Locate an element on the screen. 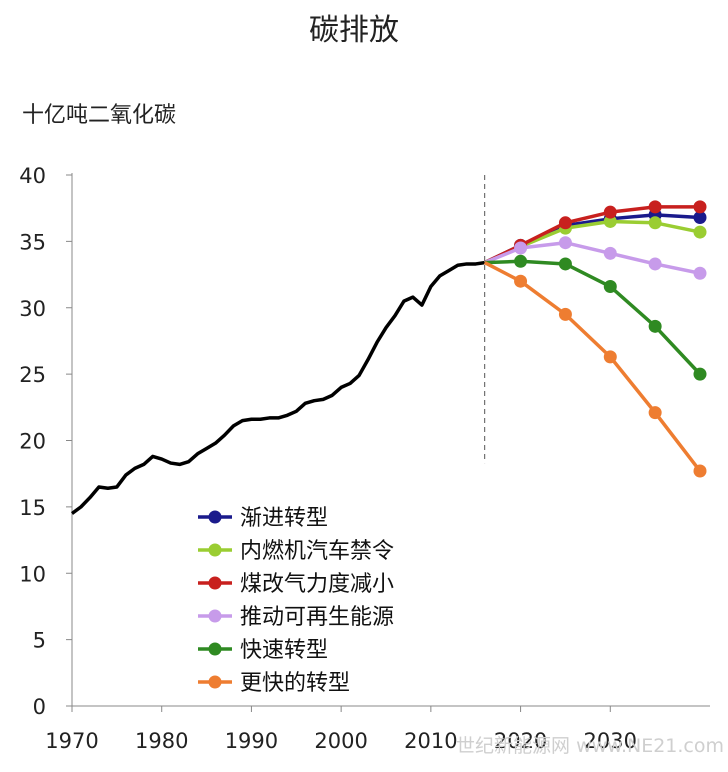 The width and height of the screenshot is (728, 772). x-tick-label: 1990 is located at coordinates (251, 741).